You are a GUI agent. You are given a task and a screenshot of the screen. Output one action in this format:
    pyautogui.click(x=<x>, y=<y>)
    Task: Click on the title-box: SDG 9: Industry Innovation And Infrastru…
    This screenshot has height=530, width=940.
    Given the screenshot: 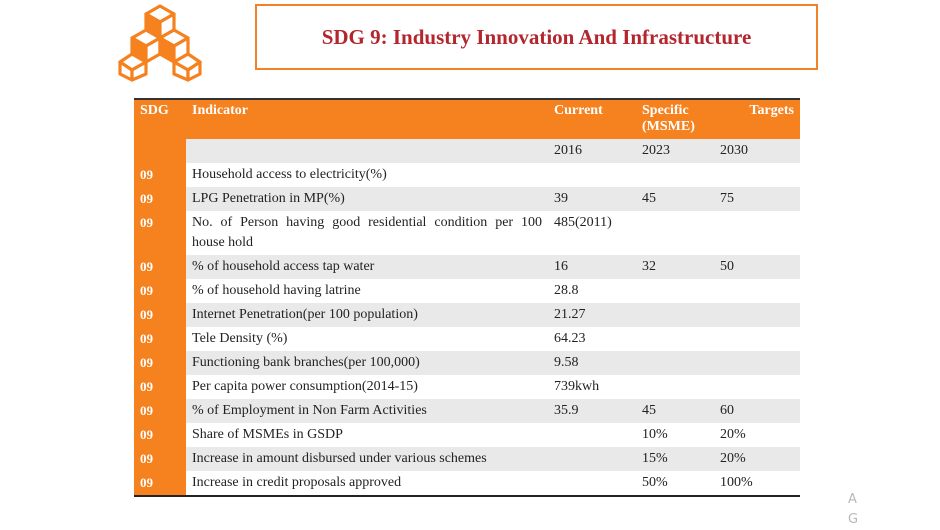 What is the action you would take?
    pyautogui.click(x=536, y=37)
    